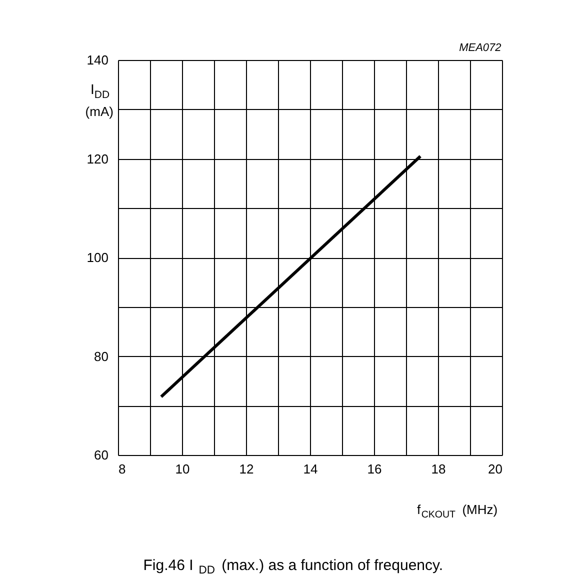 The height and width of the screenshot is (583, 587). What do you see at coordinates (246, 469) in the screenshot?
I see `x-tick-label: 12` at bounding box center [246, 469].